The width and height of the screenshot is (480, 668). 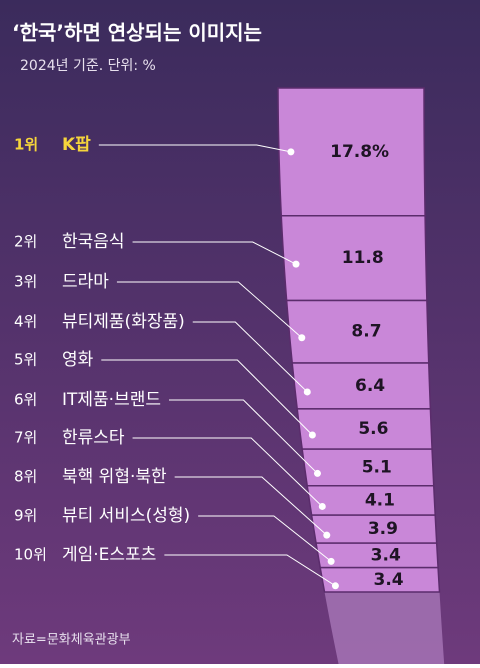 I want to click on value-label: 5.6, so click(x=373, y=429).